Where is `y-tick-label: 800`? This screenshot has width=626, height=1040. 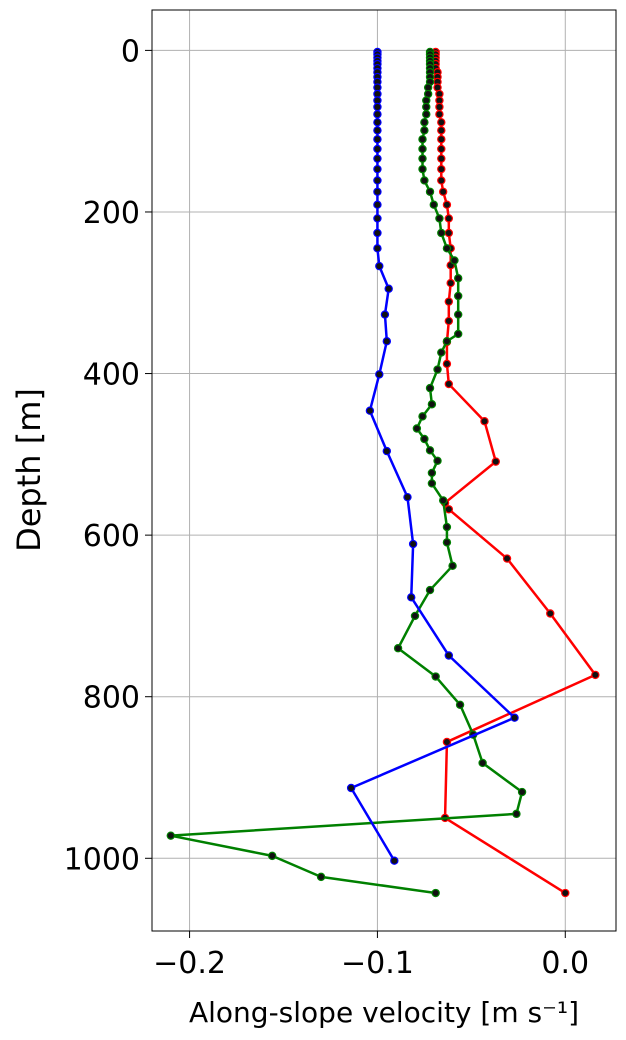
y-tick-label: 800 is located at coordinates (111, 698).